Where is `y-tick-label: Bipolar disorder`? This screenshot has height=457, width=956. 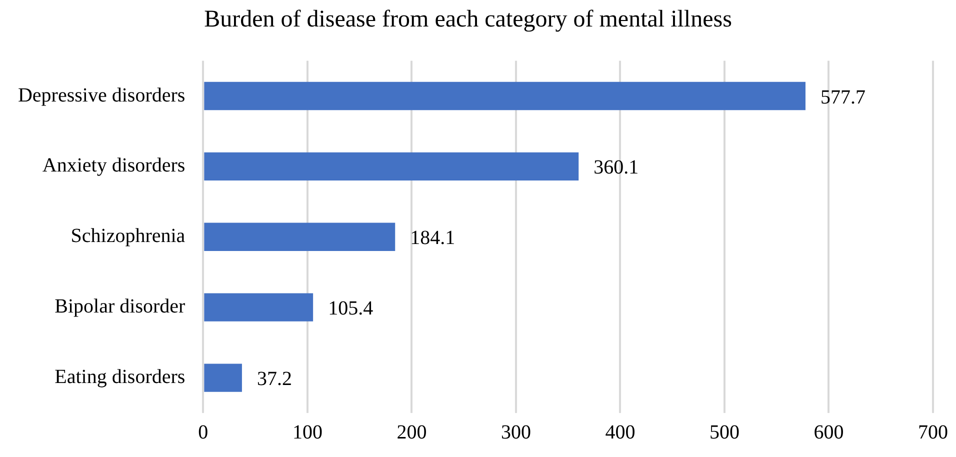 y-tick-label: Bipolar disorder is located at coordinates (120, 307).